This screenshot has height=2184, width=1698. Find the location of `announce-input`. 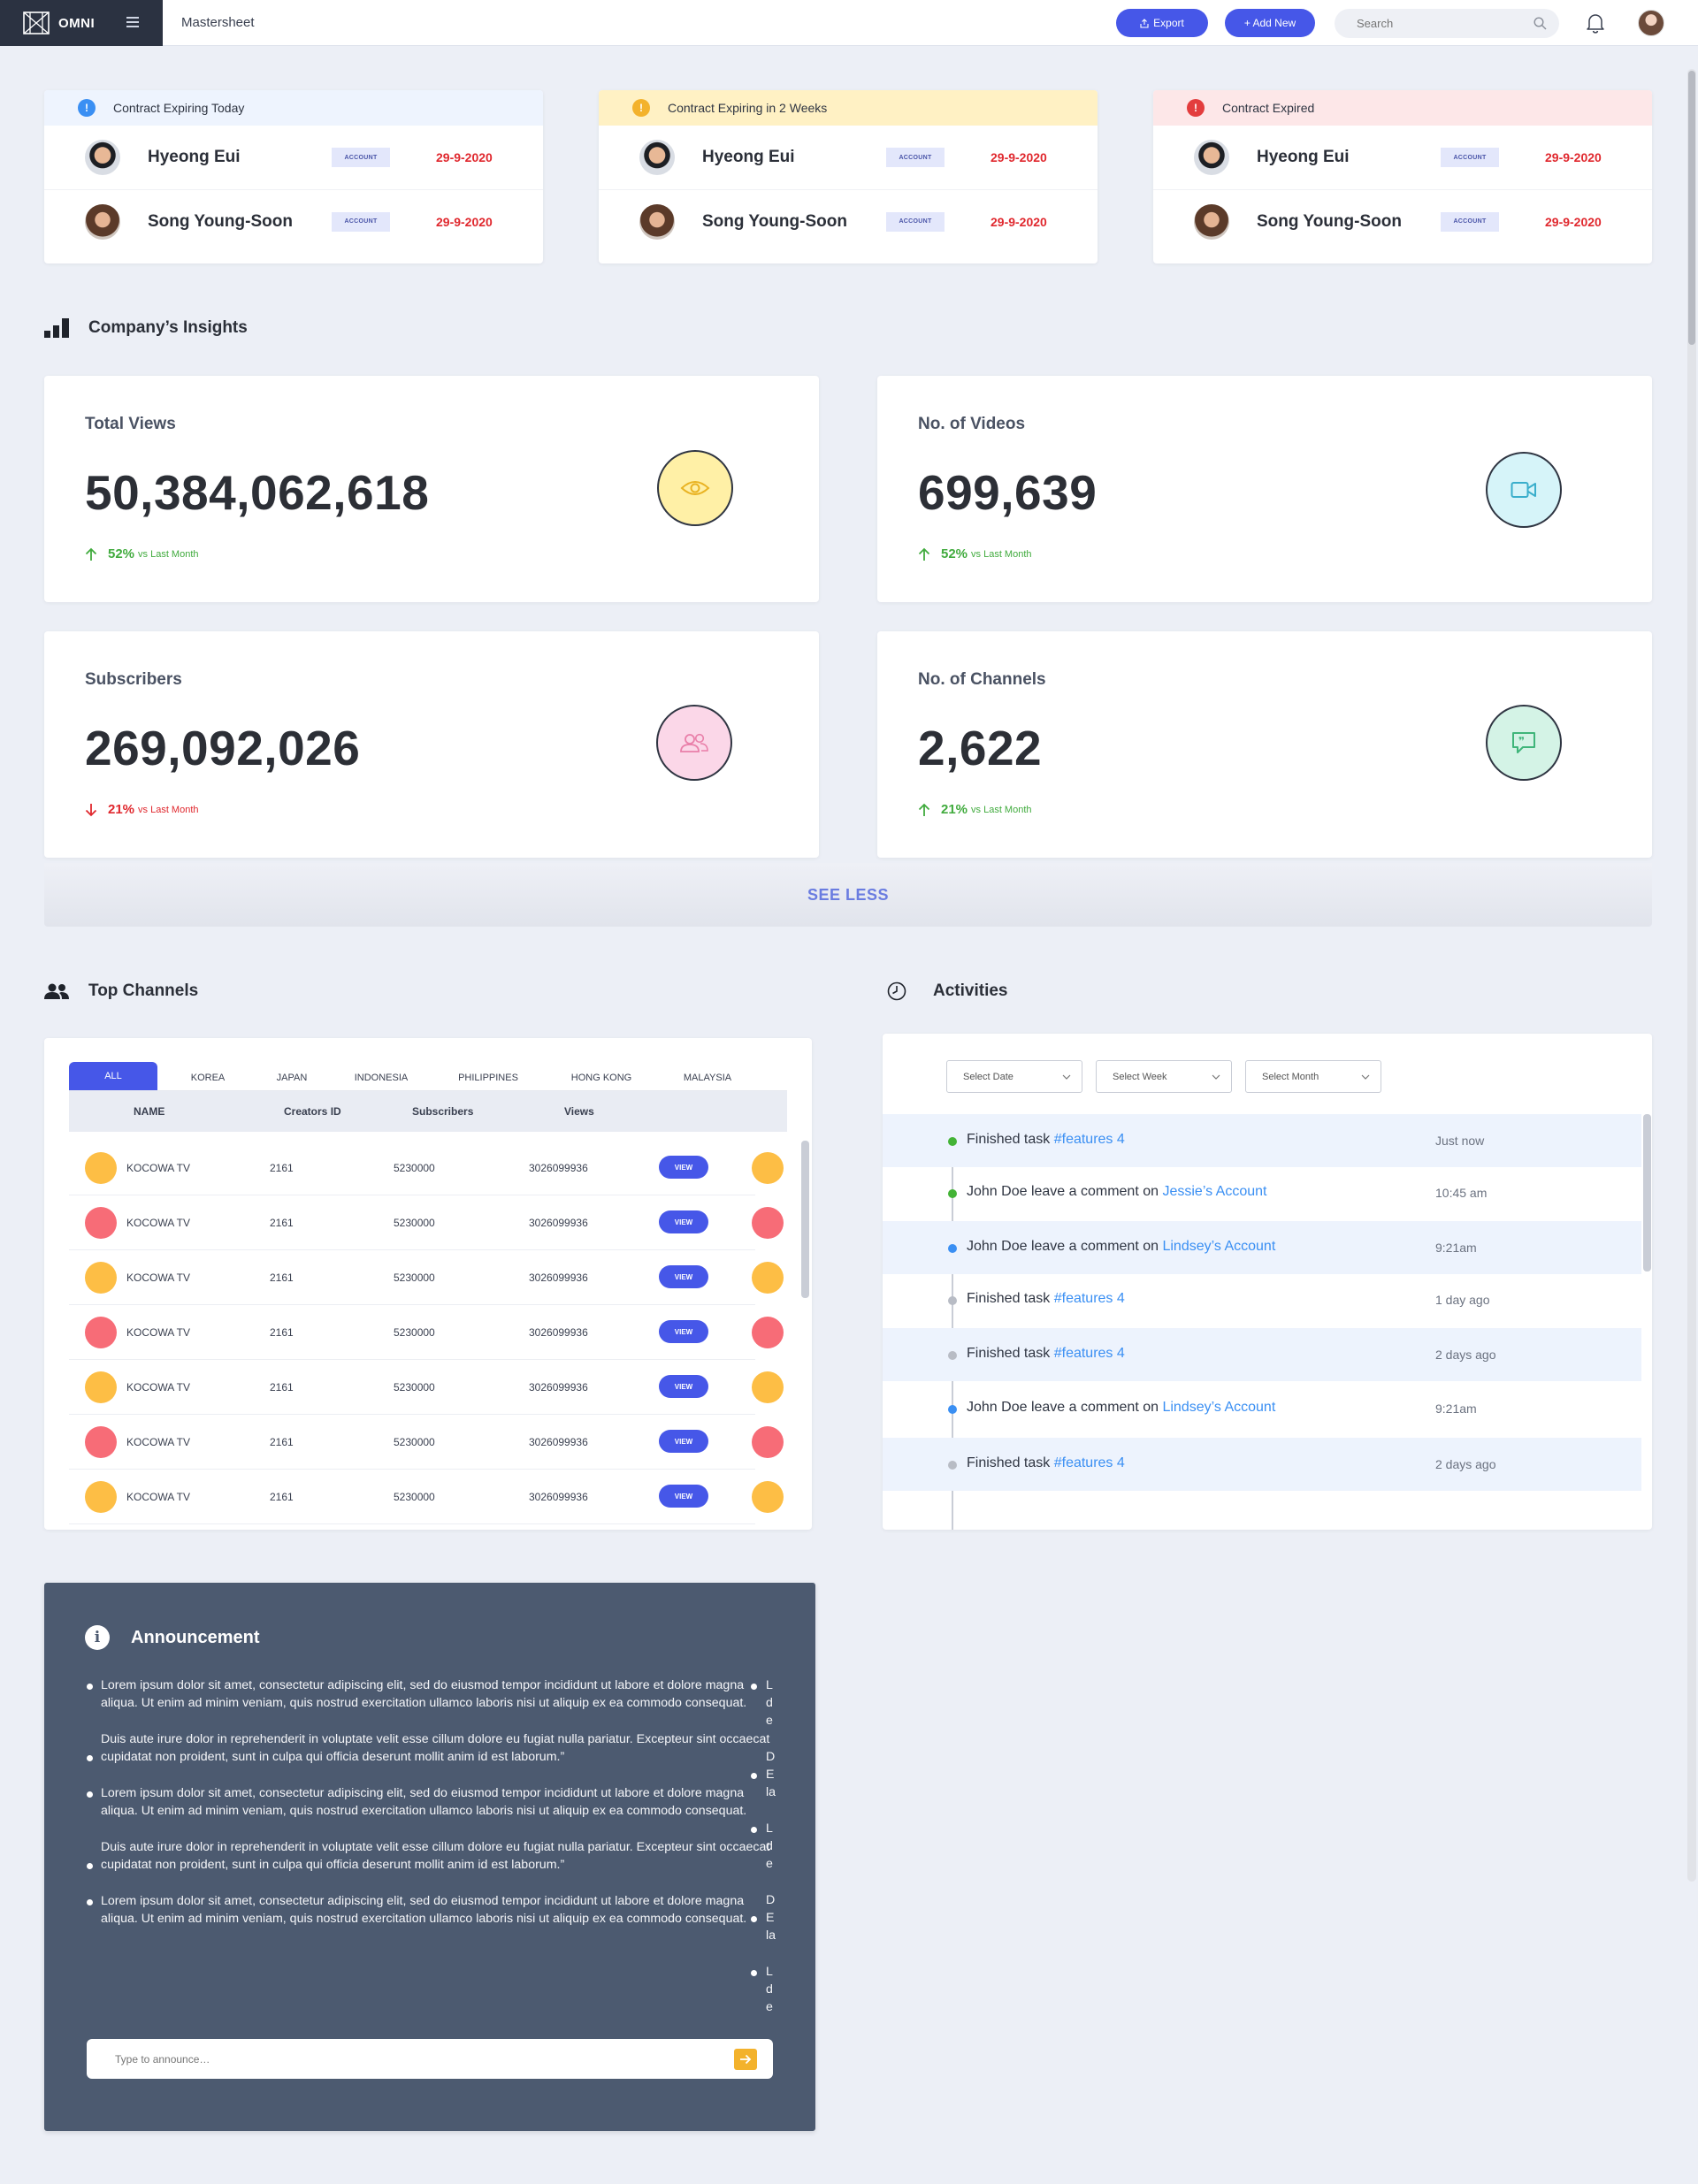

announce-input is located at coordinates (380, 2059).